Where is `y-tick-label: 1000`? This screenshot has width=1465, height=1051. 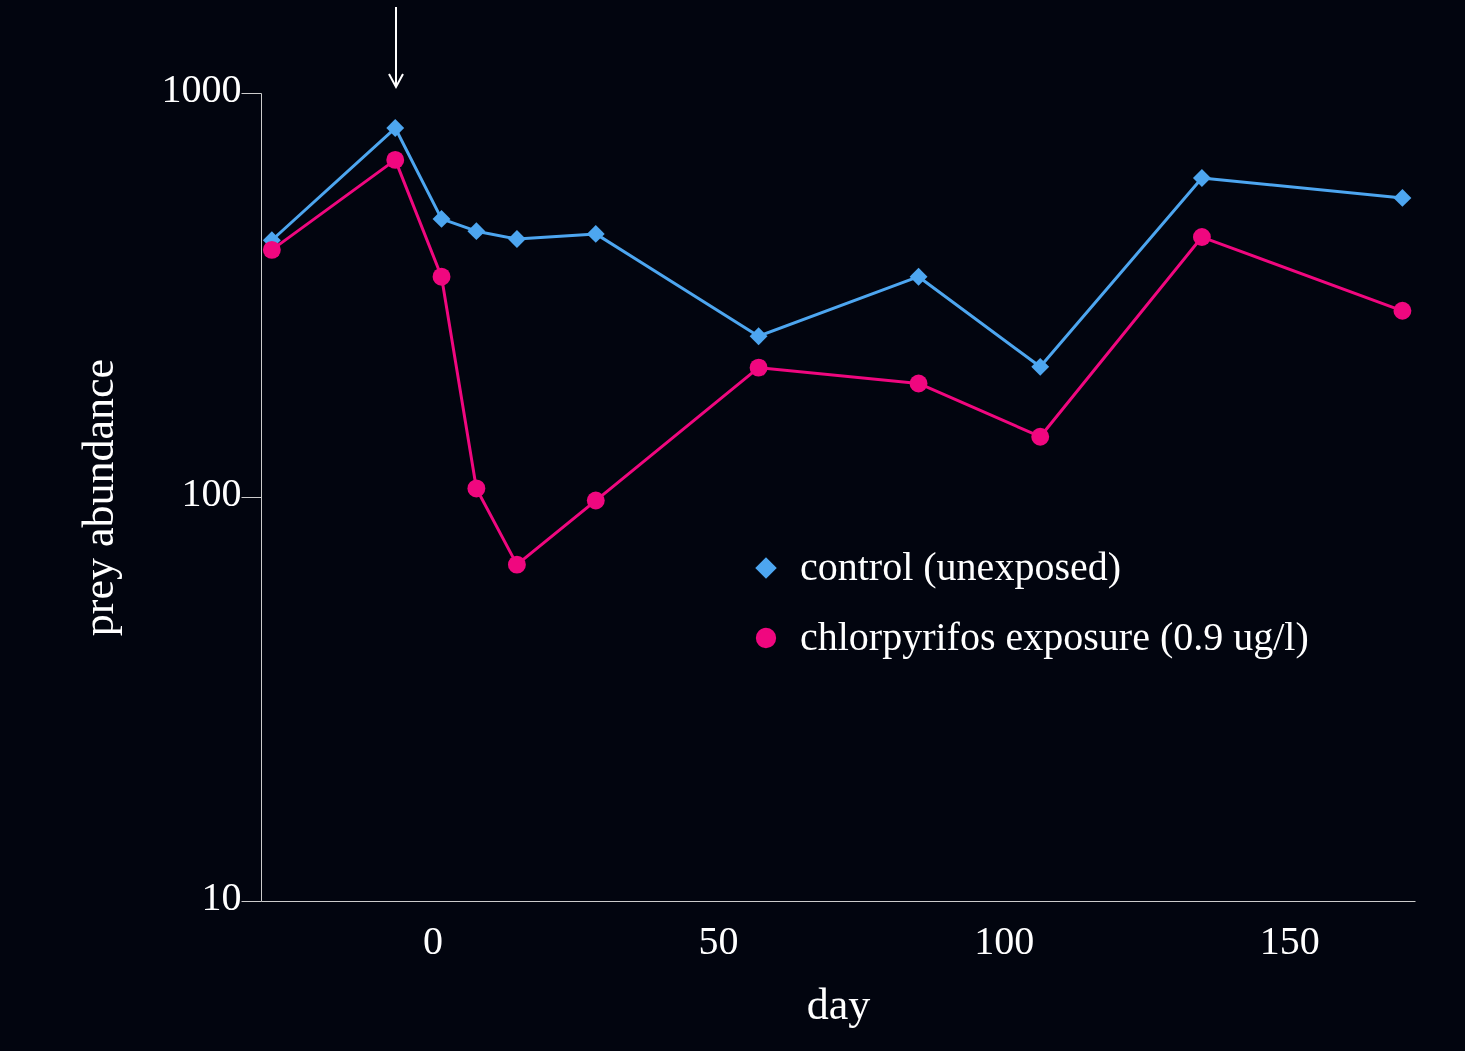 y-tick-label: 1000 is located at coordinates (201, 88).